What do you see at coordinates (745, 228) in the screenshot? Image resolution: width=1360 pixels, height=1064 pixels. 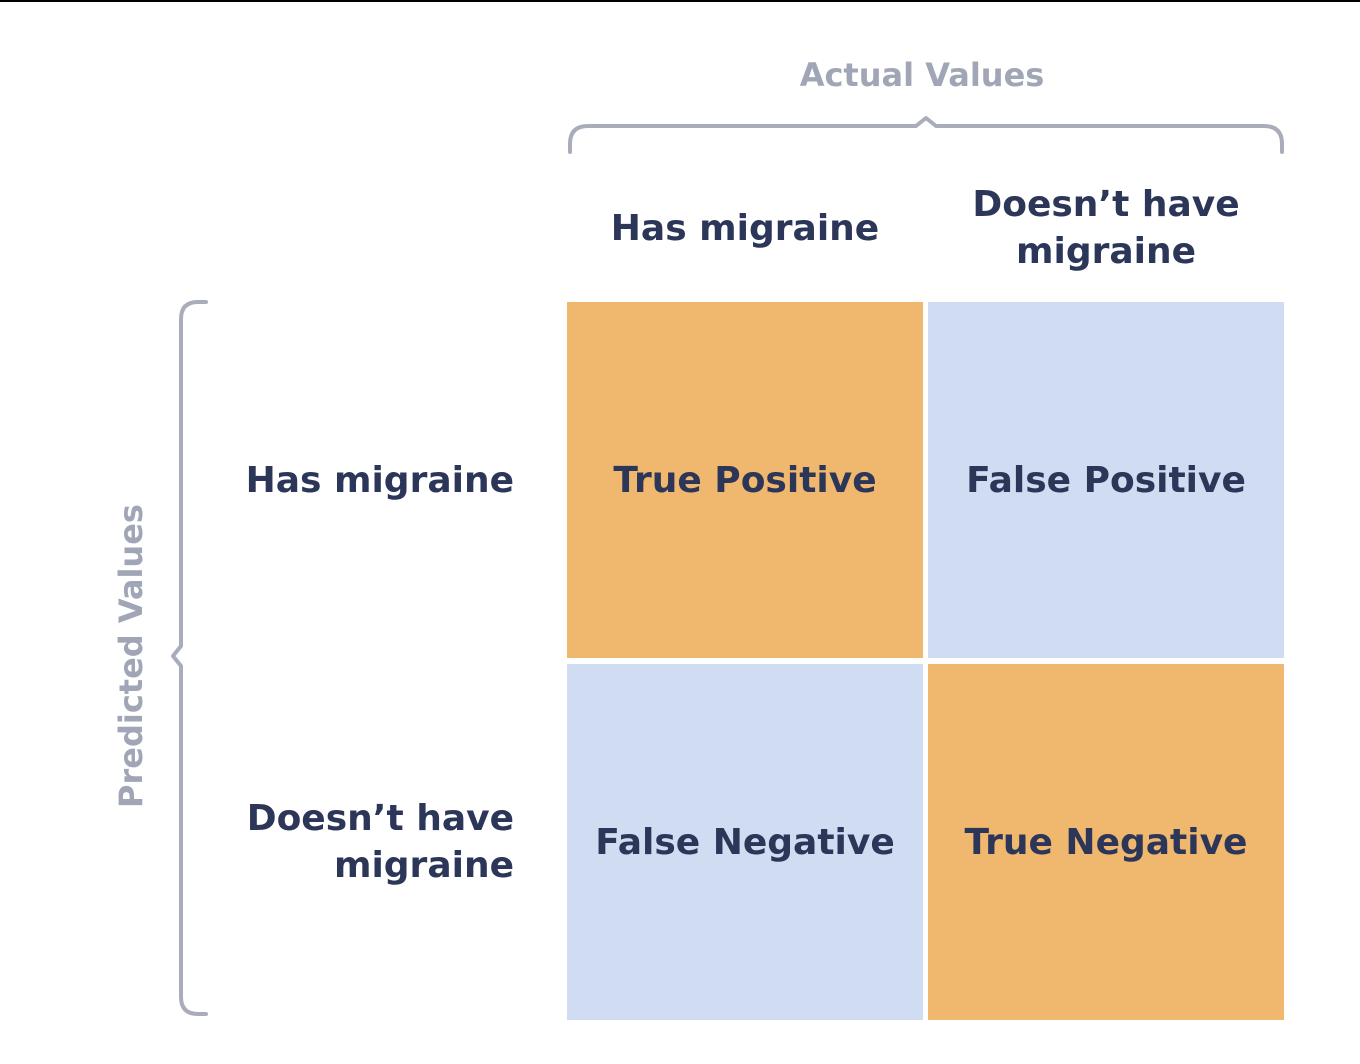 I see `column-header-has-migraine: Has migraine` at bounding box center [745, 228].